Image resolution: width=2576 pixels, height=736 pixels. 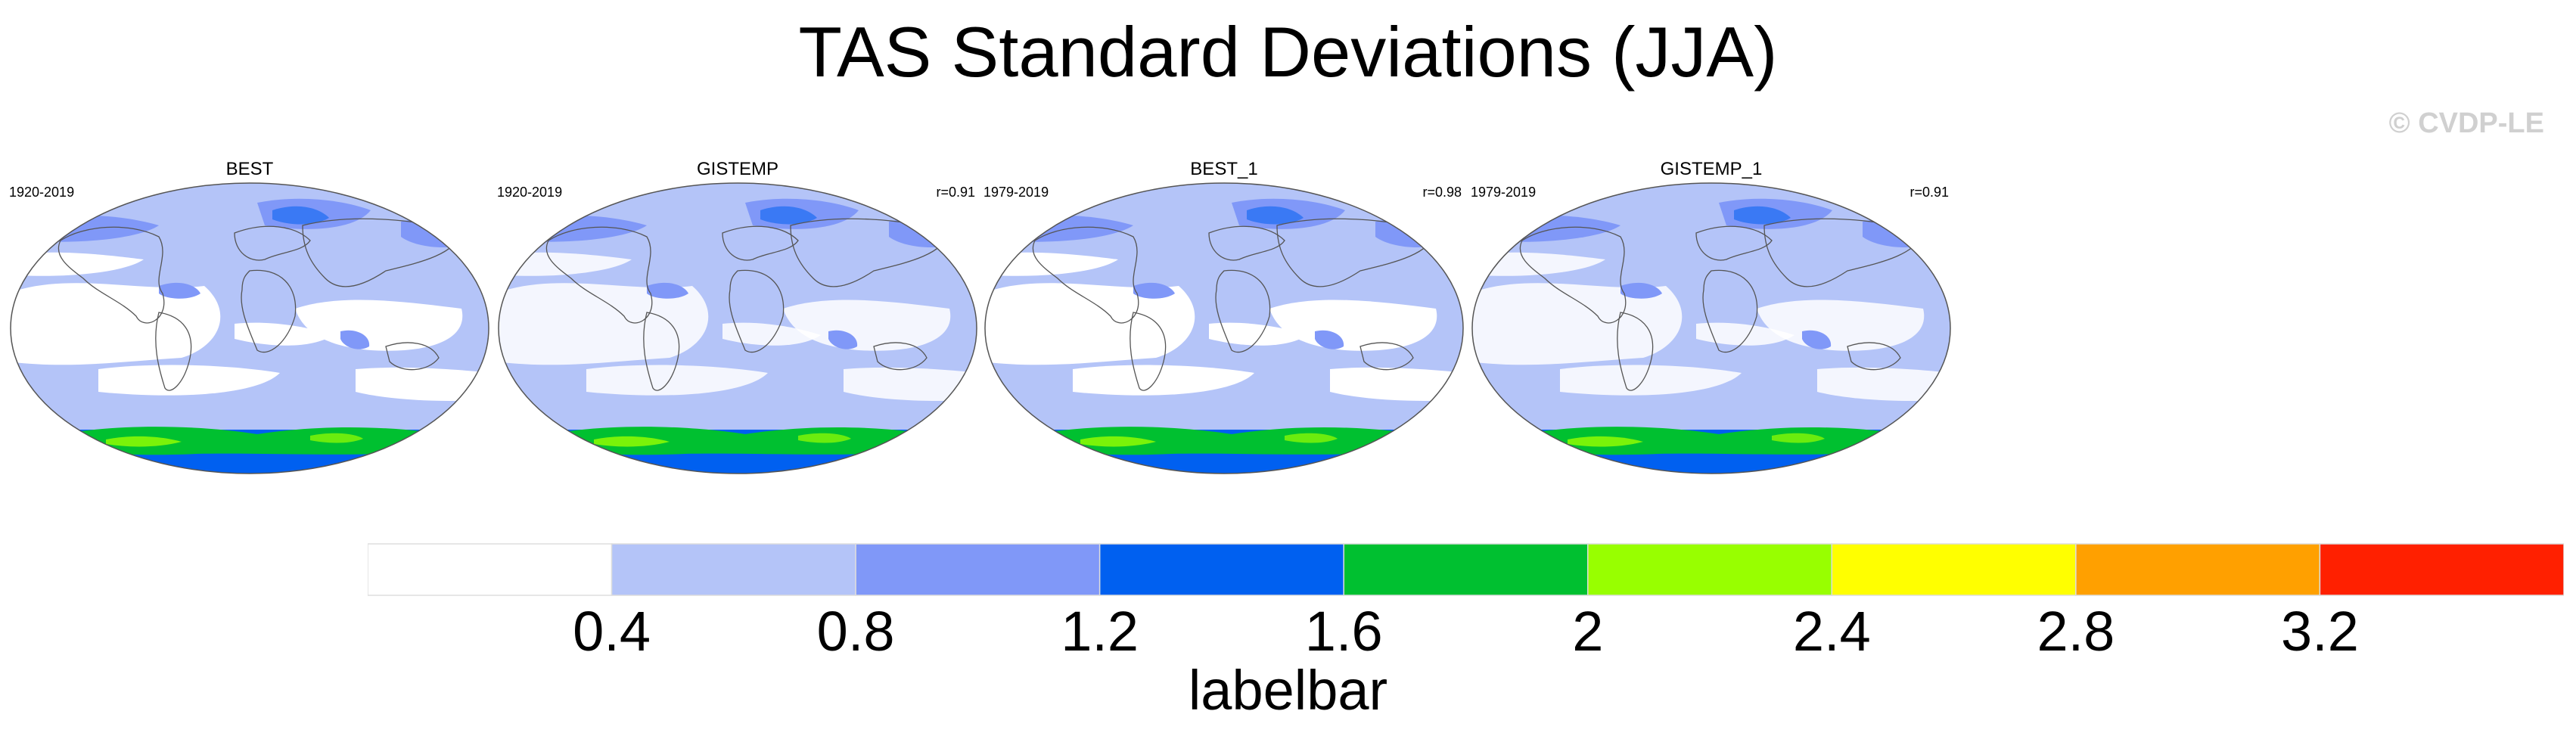 What do you see at coordinates (1343, 631) in the screenshot?
I see `labelbar-tick-label: 1.6` at bounding box center [1343, 631].